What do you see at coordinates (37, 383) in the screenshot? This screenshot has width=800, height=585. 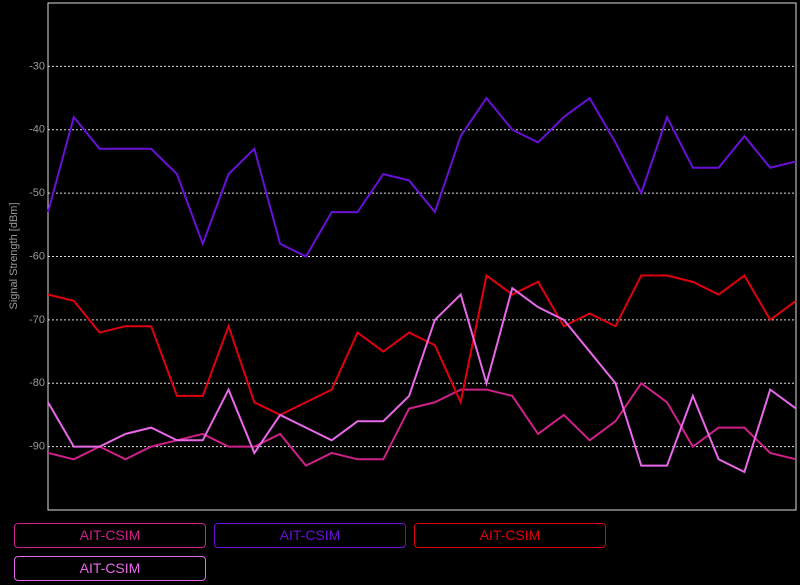 I see `y-tick-label: -80` at bounding box center [37, 383].